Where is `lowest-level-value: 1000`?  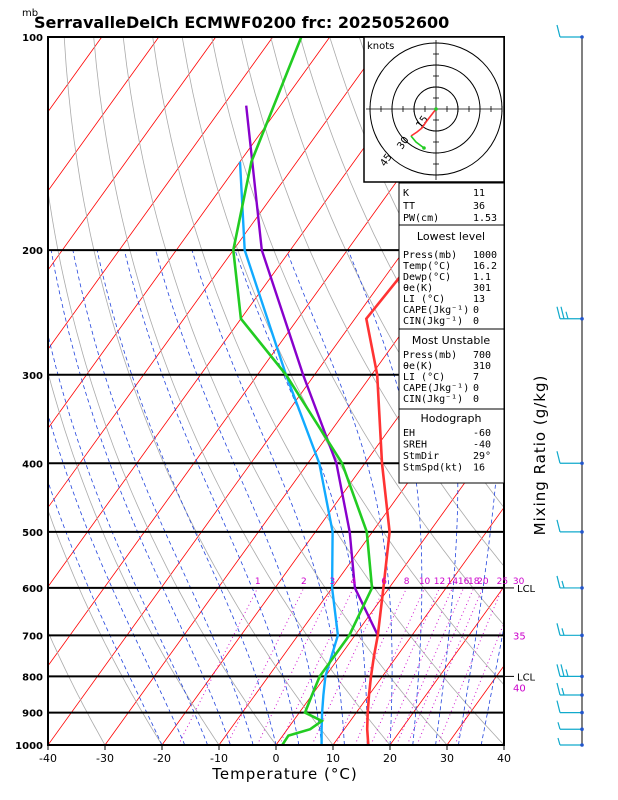 lowest-level-value: 1000 is located at coordinates (485, 255).